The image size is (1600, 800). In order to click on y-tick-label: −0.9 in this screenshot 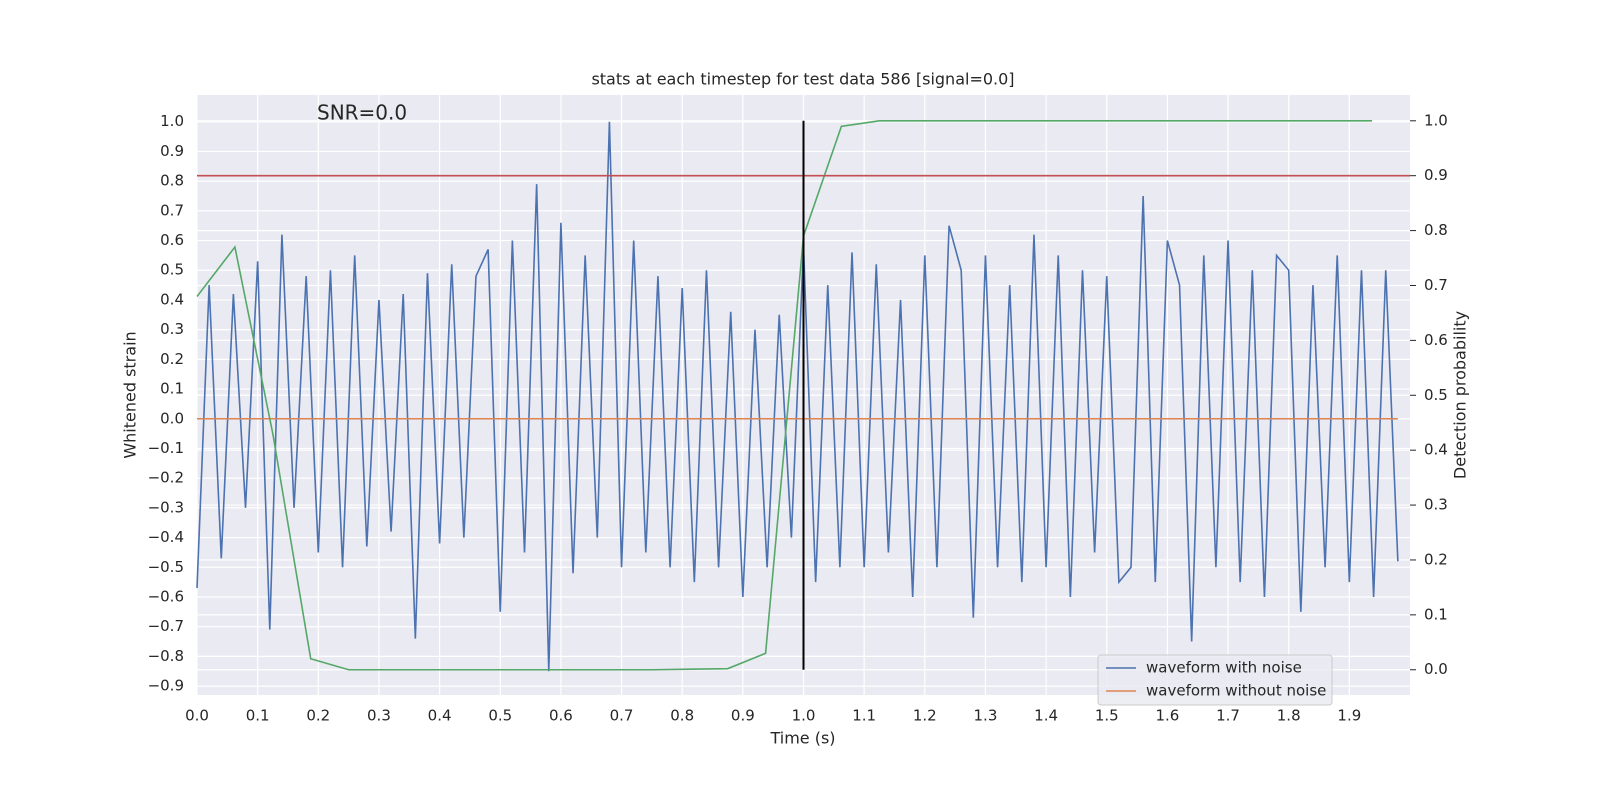, I will do `click(166, 686)`.